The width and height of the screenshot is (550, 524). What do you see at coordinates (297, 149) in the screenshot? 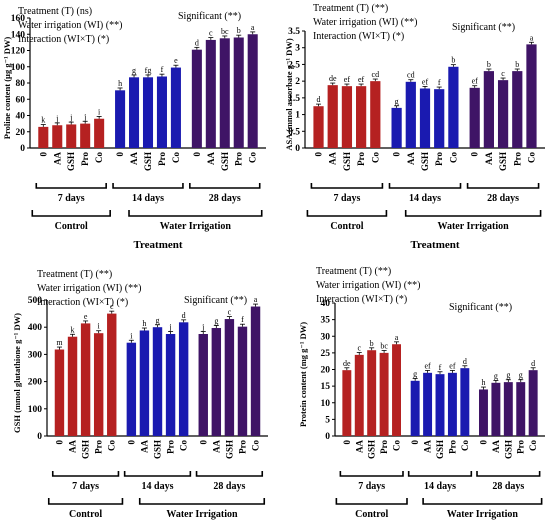
I see `y-tick-label: 0` at bounding box center [297, 149].